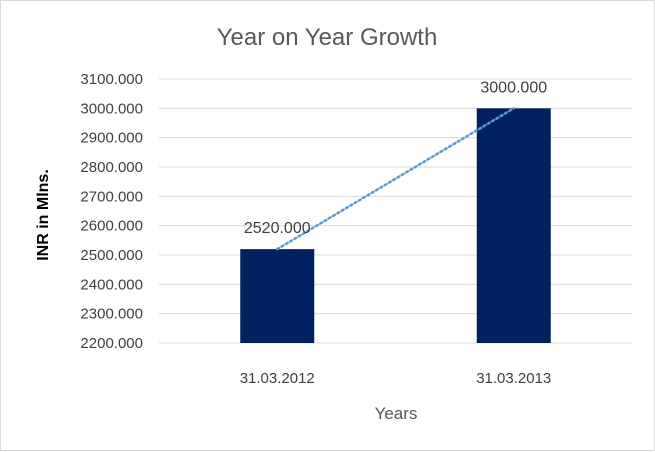 The width and height of the screenshot is (655, 452). What do you see at coordinates (277, 228) in the screenshot?
I see `data-label: 2520.000` at bounding box center [277, 228].